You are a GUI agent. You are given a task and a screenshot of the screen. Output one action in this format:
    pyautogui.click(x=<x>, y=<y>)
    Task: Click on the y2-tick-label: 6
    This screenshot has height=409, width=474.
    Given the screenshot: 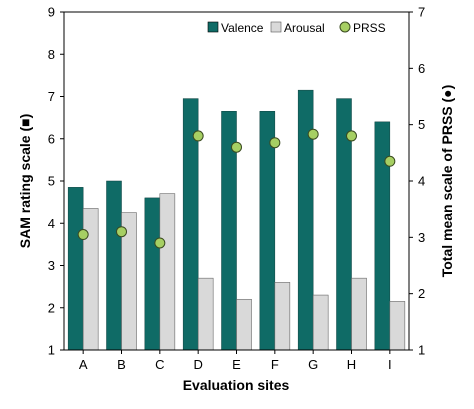 What is the action you would take?
    pyautogui.click(x=421, y=68)
    